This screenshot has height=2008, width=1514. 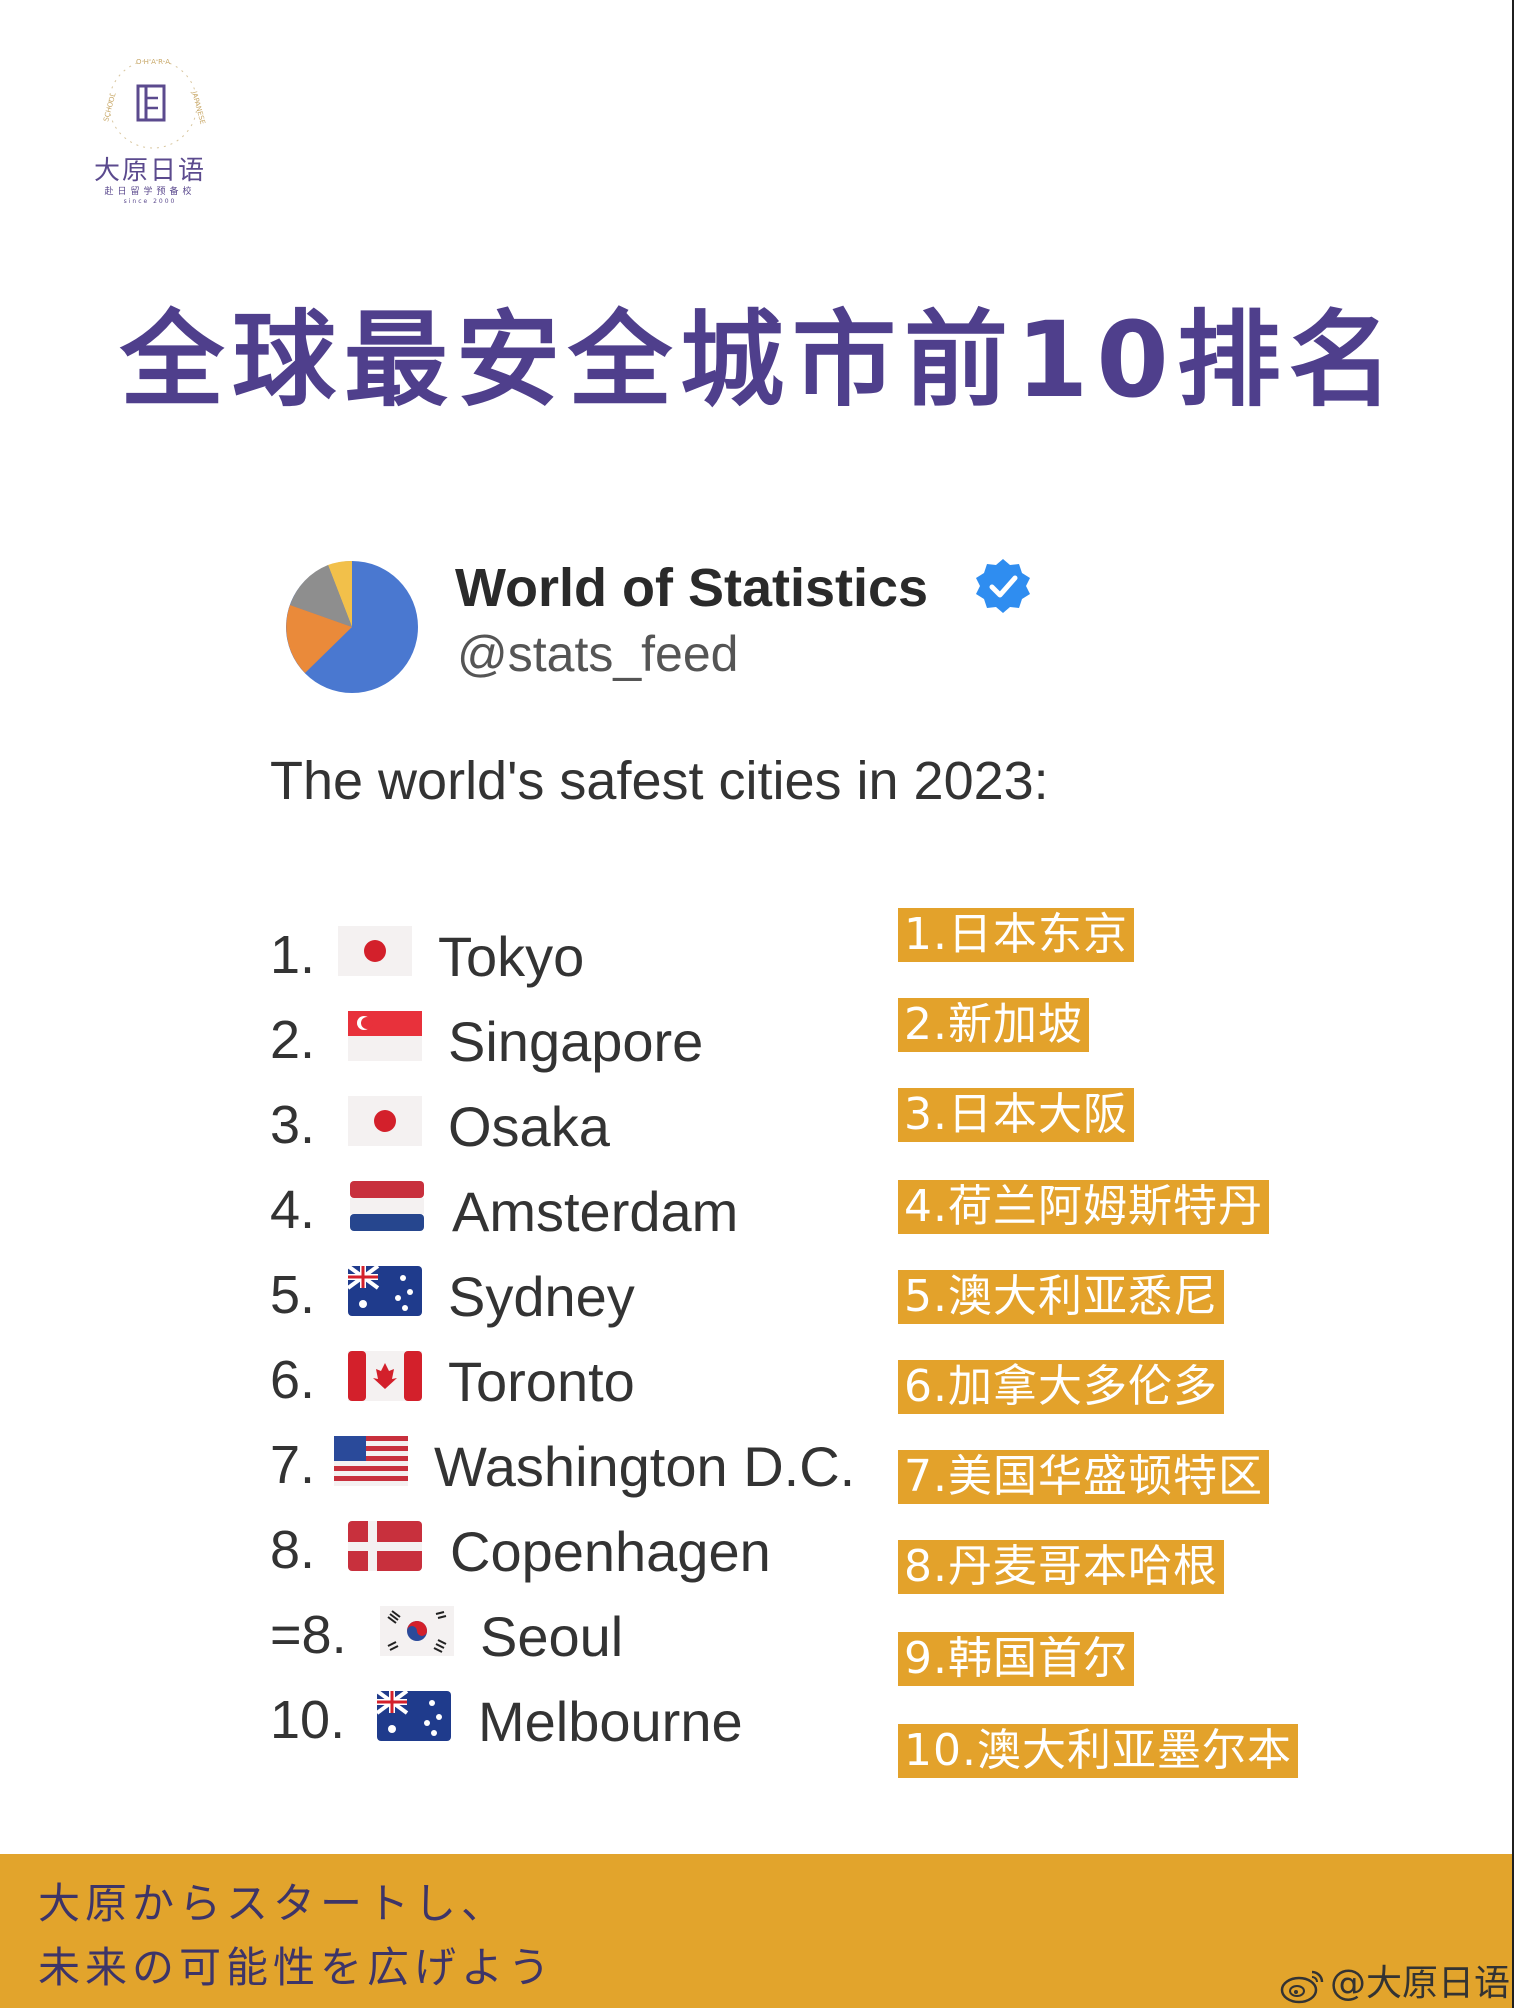 What do you see at coordinates (385, 1546) in the screenshot?
I see `denmark-flag-icon` at bounding box center [385, 1546].